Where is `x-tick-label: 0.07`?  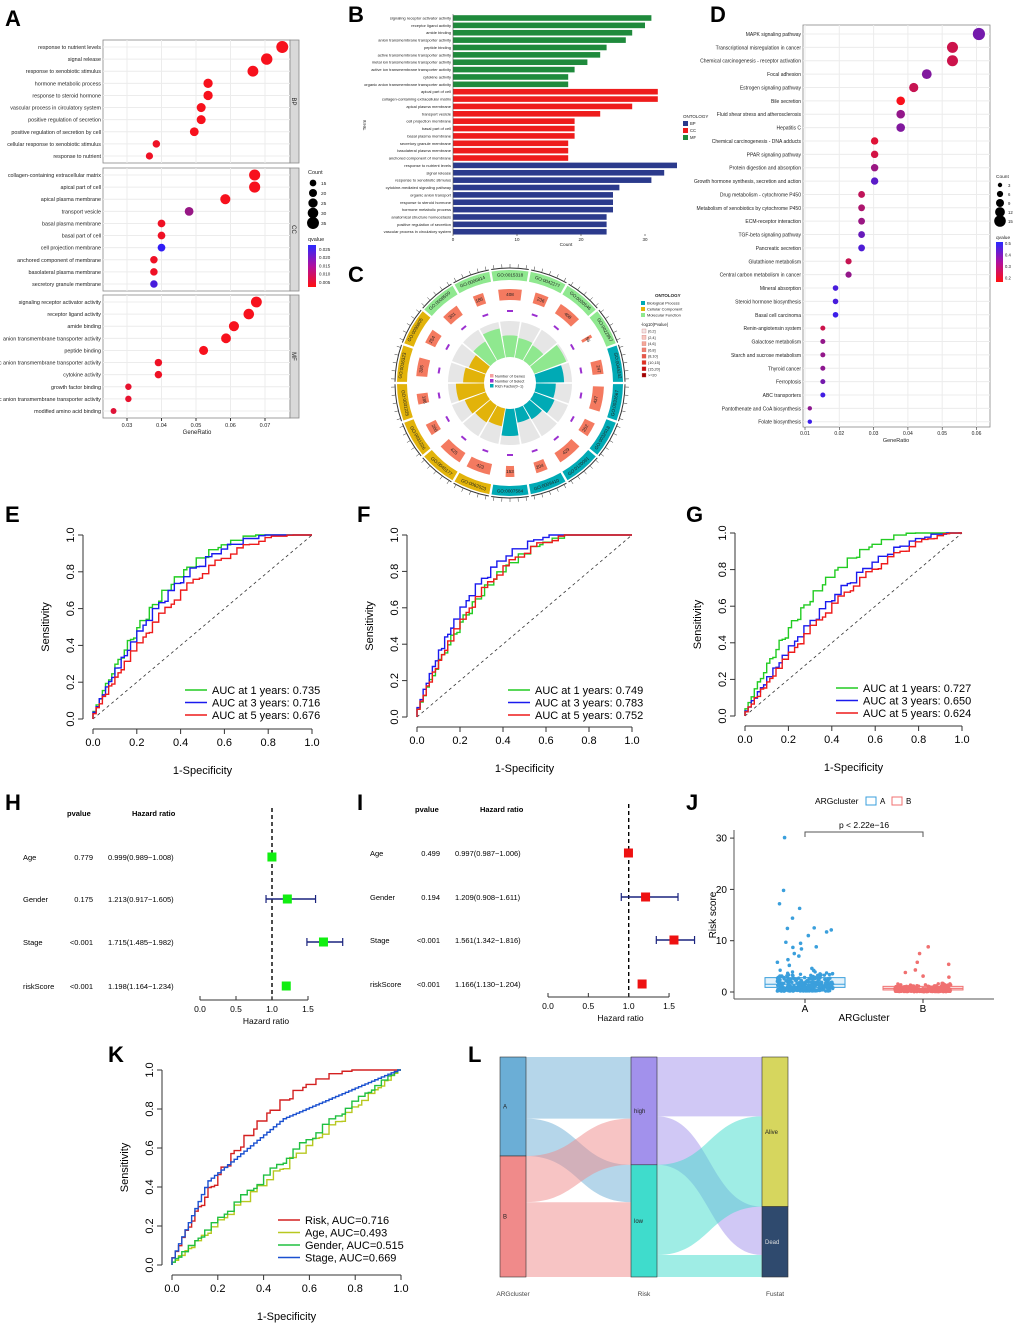 x-tick-label: 0.07 is located at coordinates (265, 426).